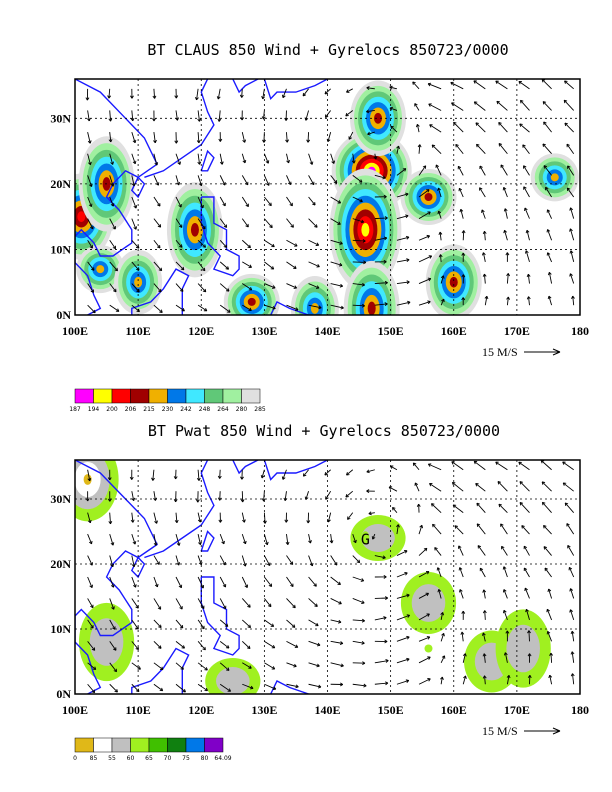 The image size is (612, 792). What do you see at coordinates (214, 396) in the screenshot?
I see `colorbar-swatch` at bounding box center [214, 396].